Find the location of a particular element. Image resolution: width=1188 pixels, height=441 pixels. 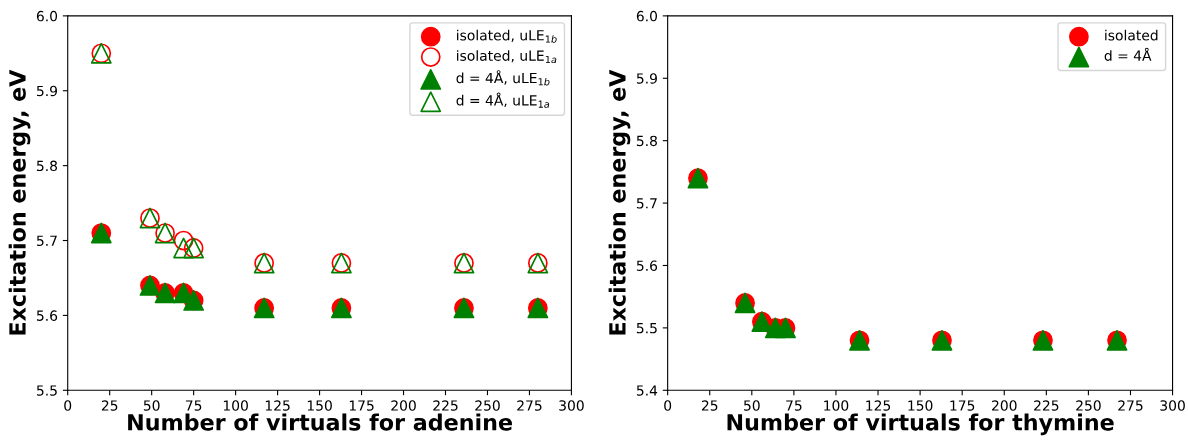

legend-label: d = 4Å, uLE$_{1b}$ is located at coordinates (503, 78).